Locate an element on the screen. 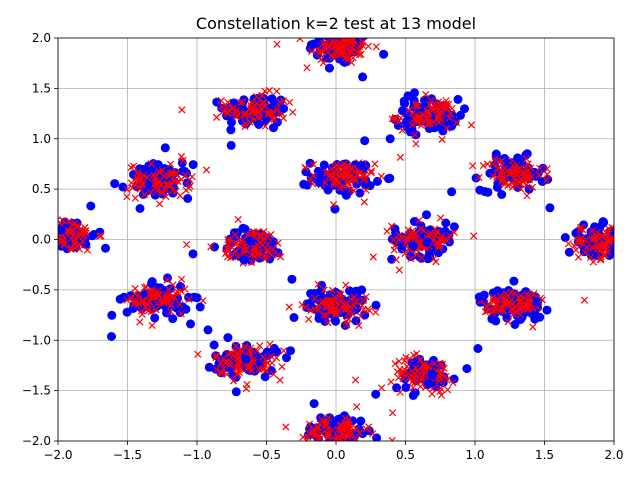 The image size is (640, 480). x-tick-label: 0.0 is located at coordinates (335, 455).